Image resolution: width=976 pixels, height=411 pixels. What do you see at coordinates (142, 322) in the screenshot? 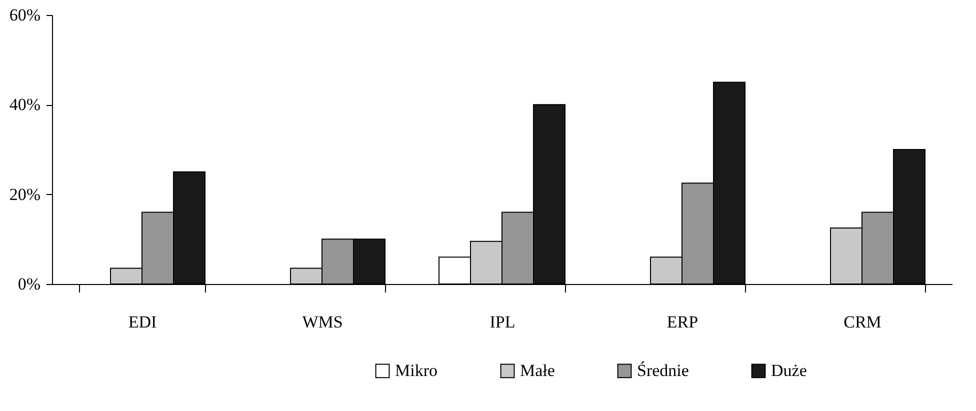
I see `x-tick-label: EDI` at bounding box center [142, 322].